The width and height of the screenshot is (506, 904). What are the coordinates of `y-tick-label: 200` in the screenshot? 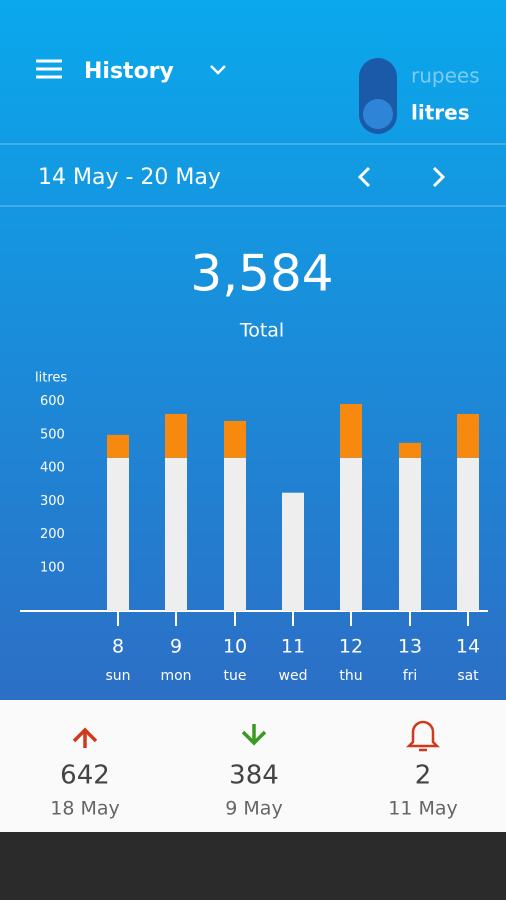 It's located at (52, 534).